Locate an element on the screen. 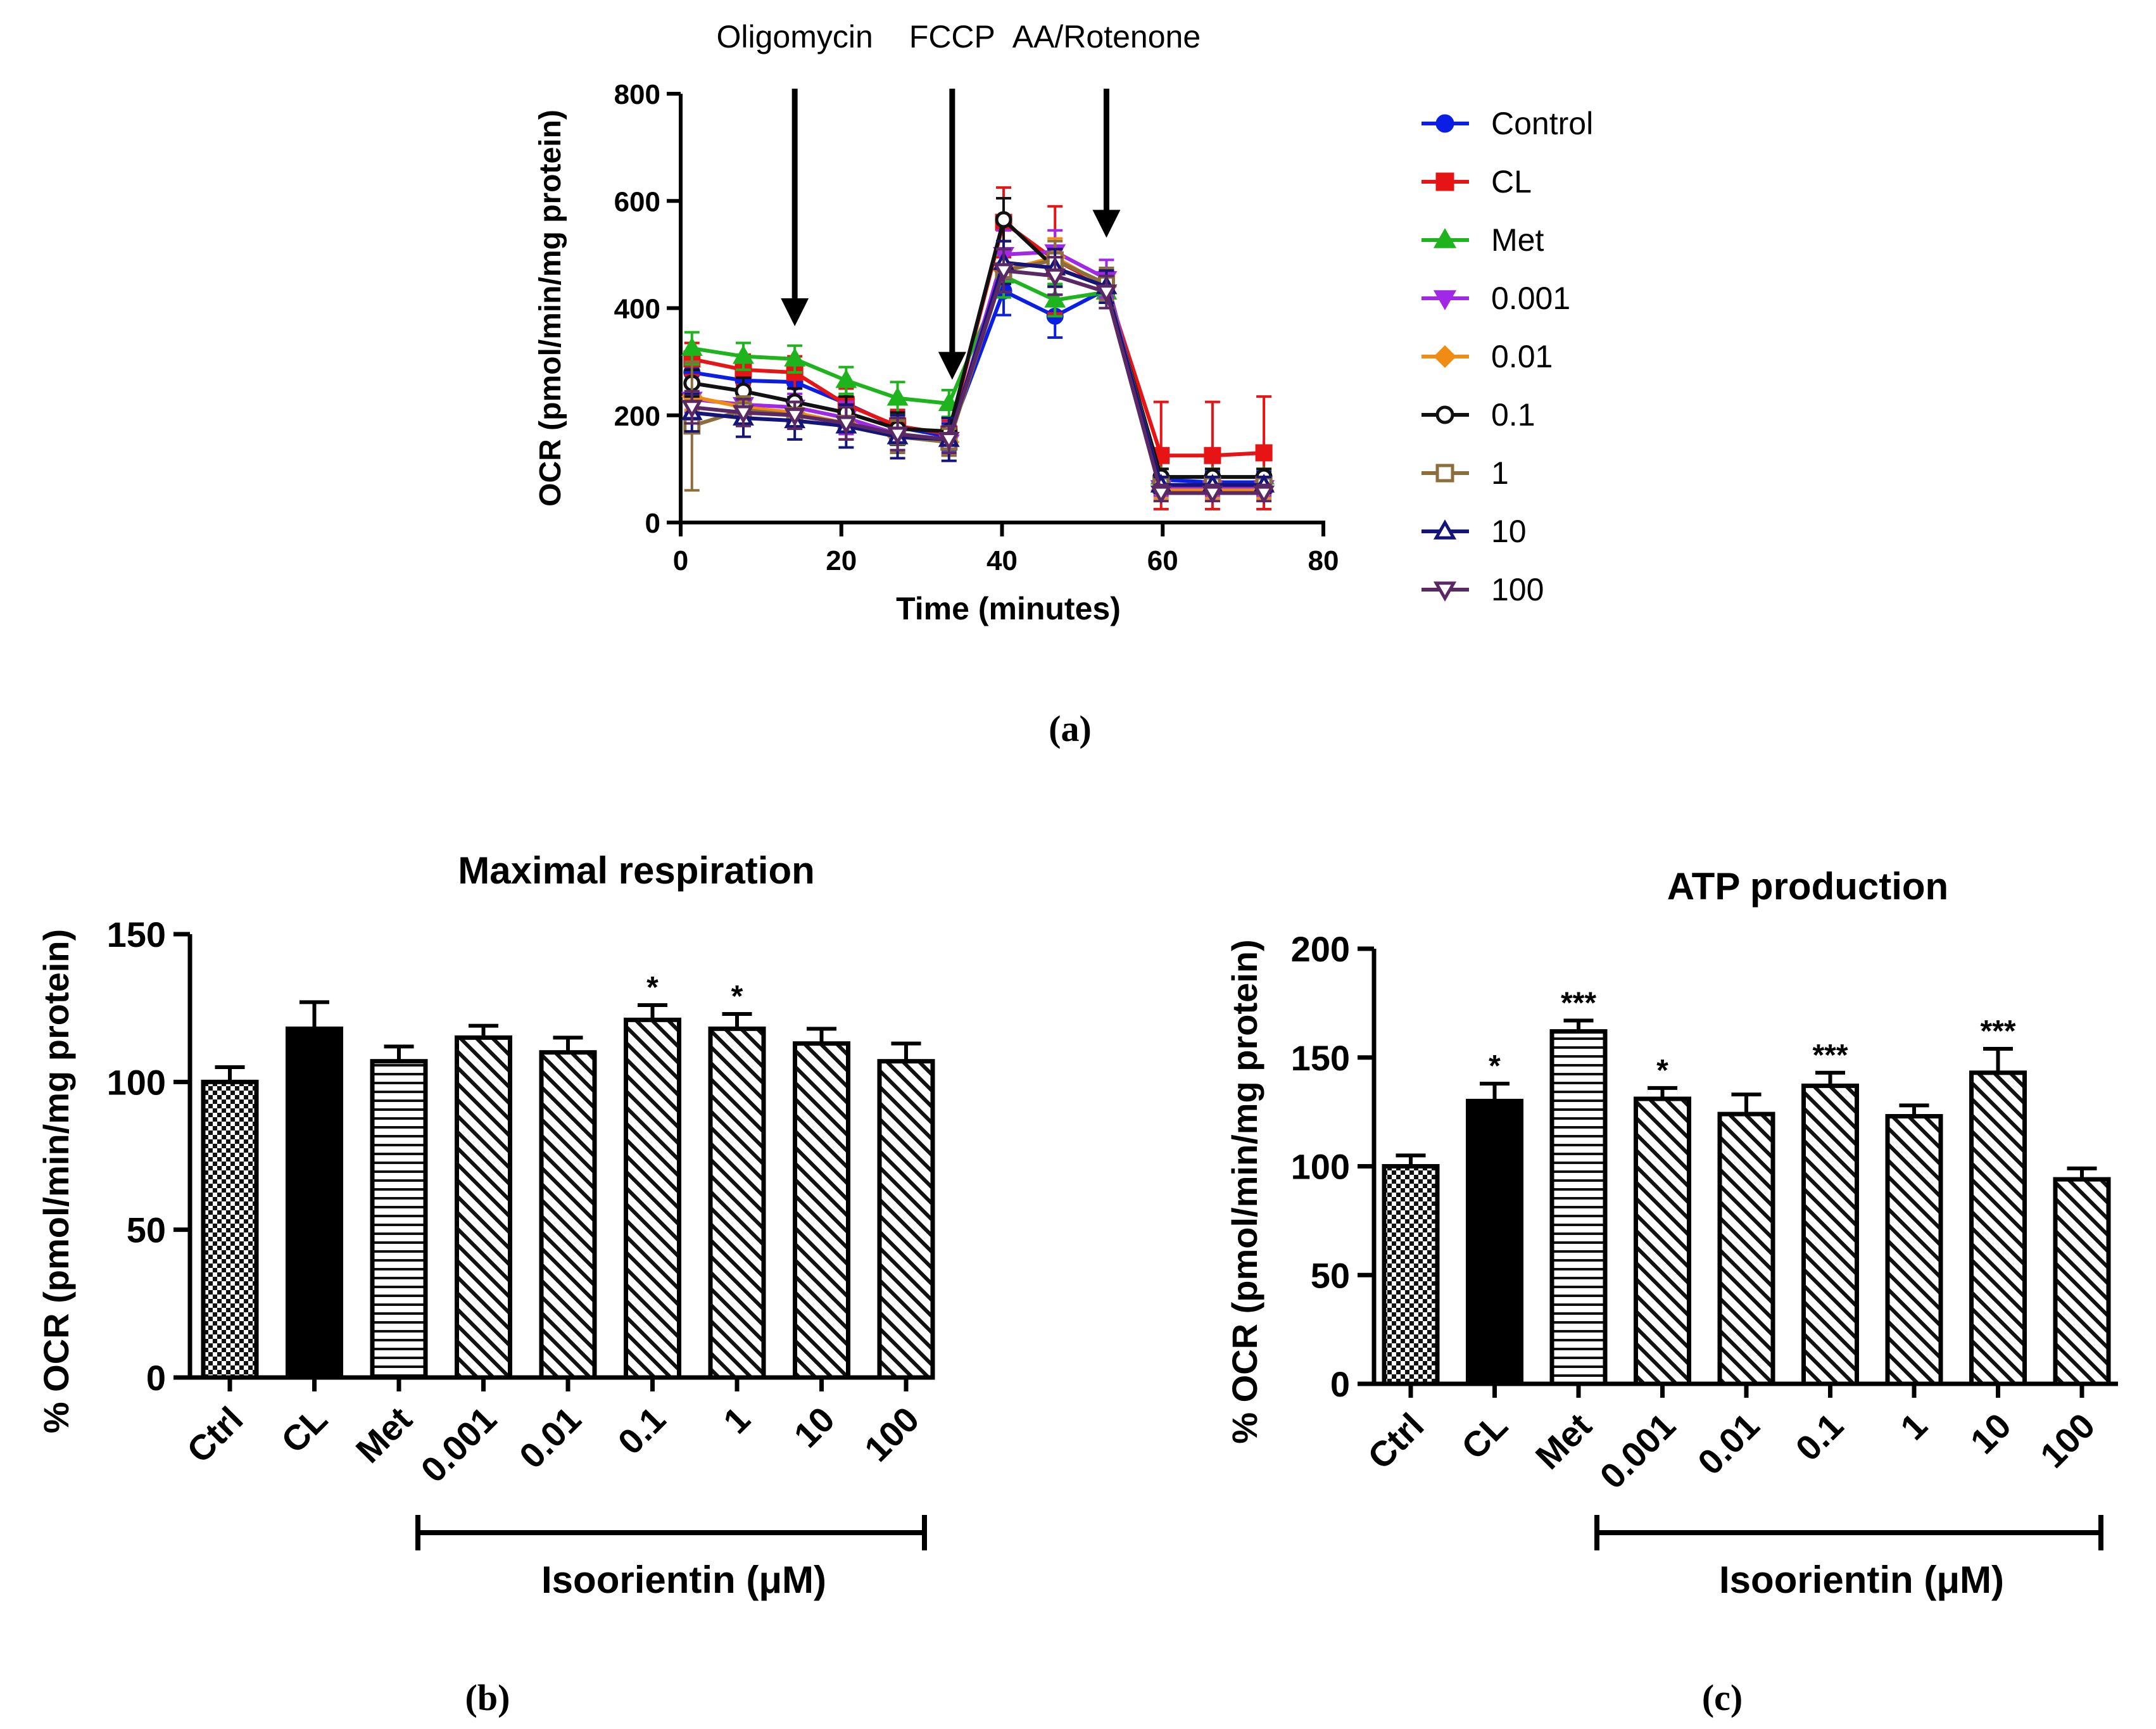 The width and height of the screenshot is (2156, 1729). legend-label: 0.1 is located at coordinates (1513, 415).